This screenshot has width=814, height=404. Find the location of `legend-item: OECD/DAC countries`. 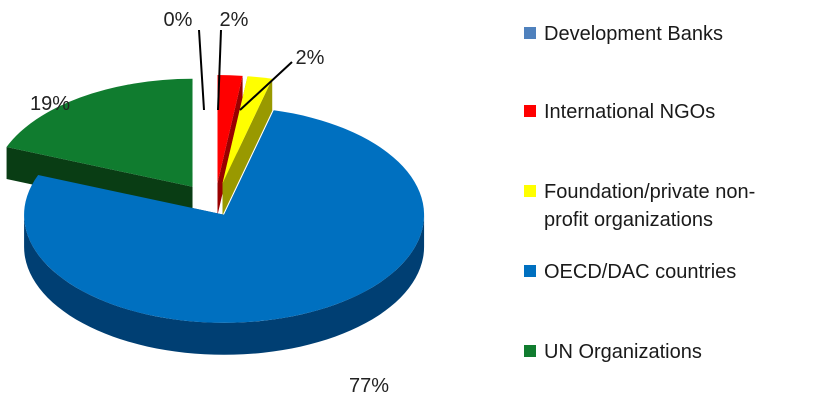

legend-item: OECD/DAC countries is located at coordinates (630, 272).